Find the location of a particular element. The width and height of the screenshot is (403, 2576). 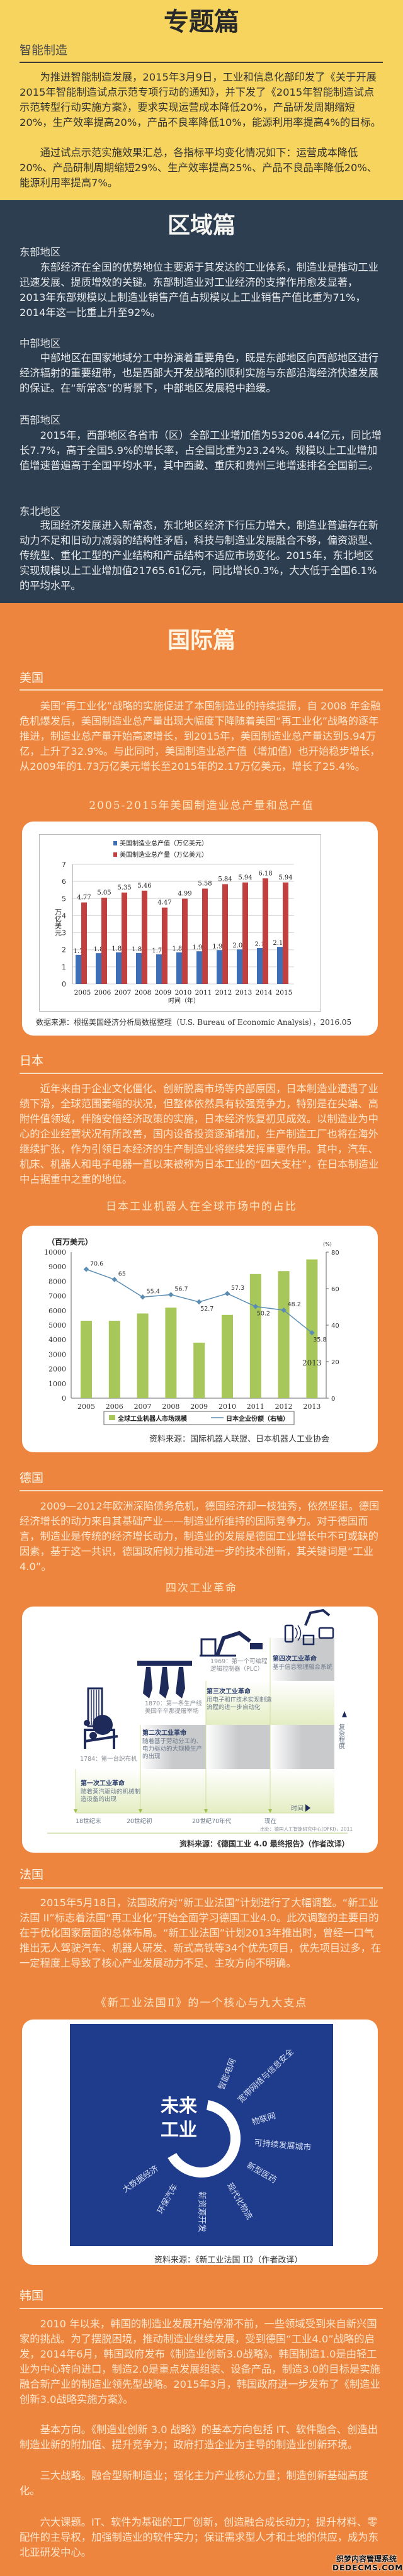

x-tick-label: 2009 is located at coordinates (199, 1407).